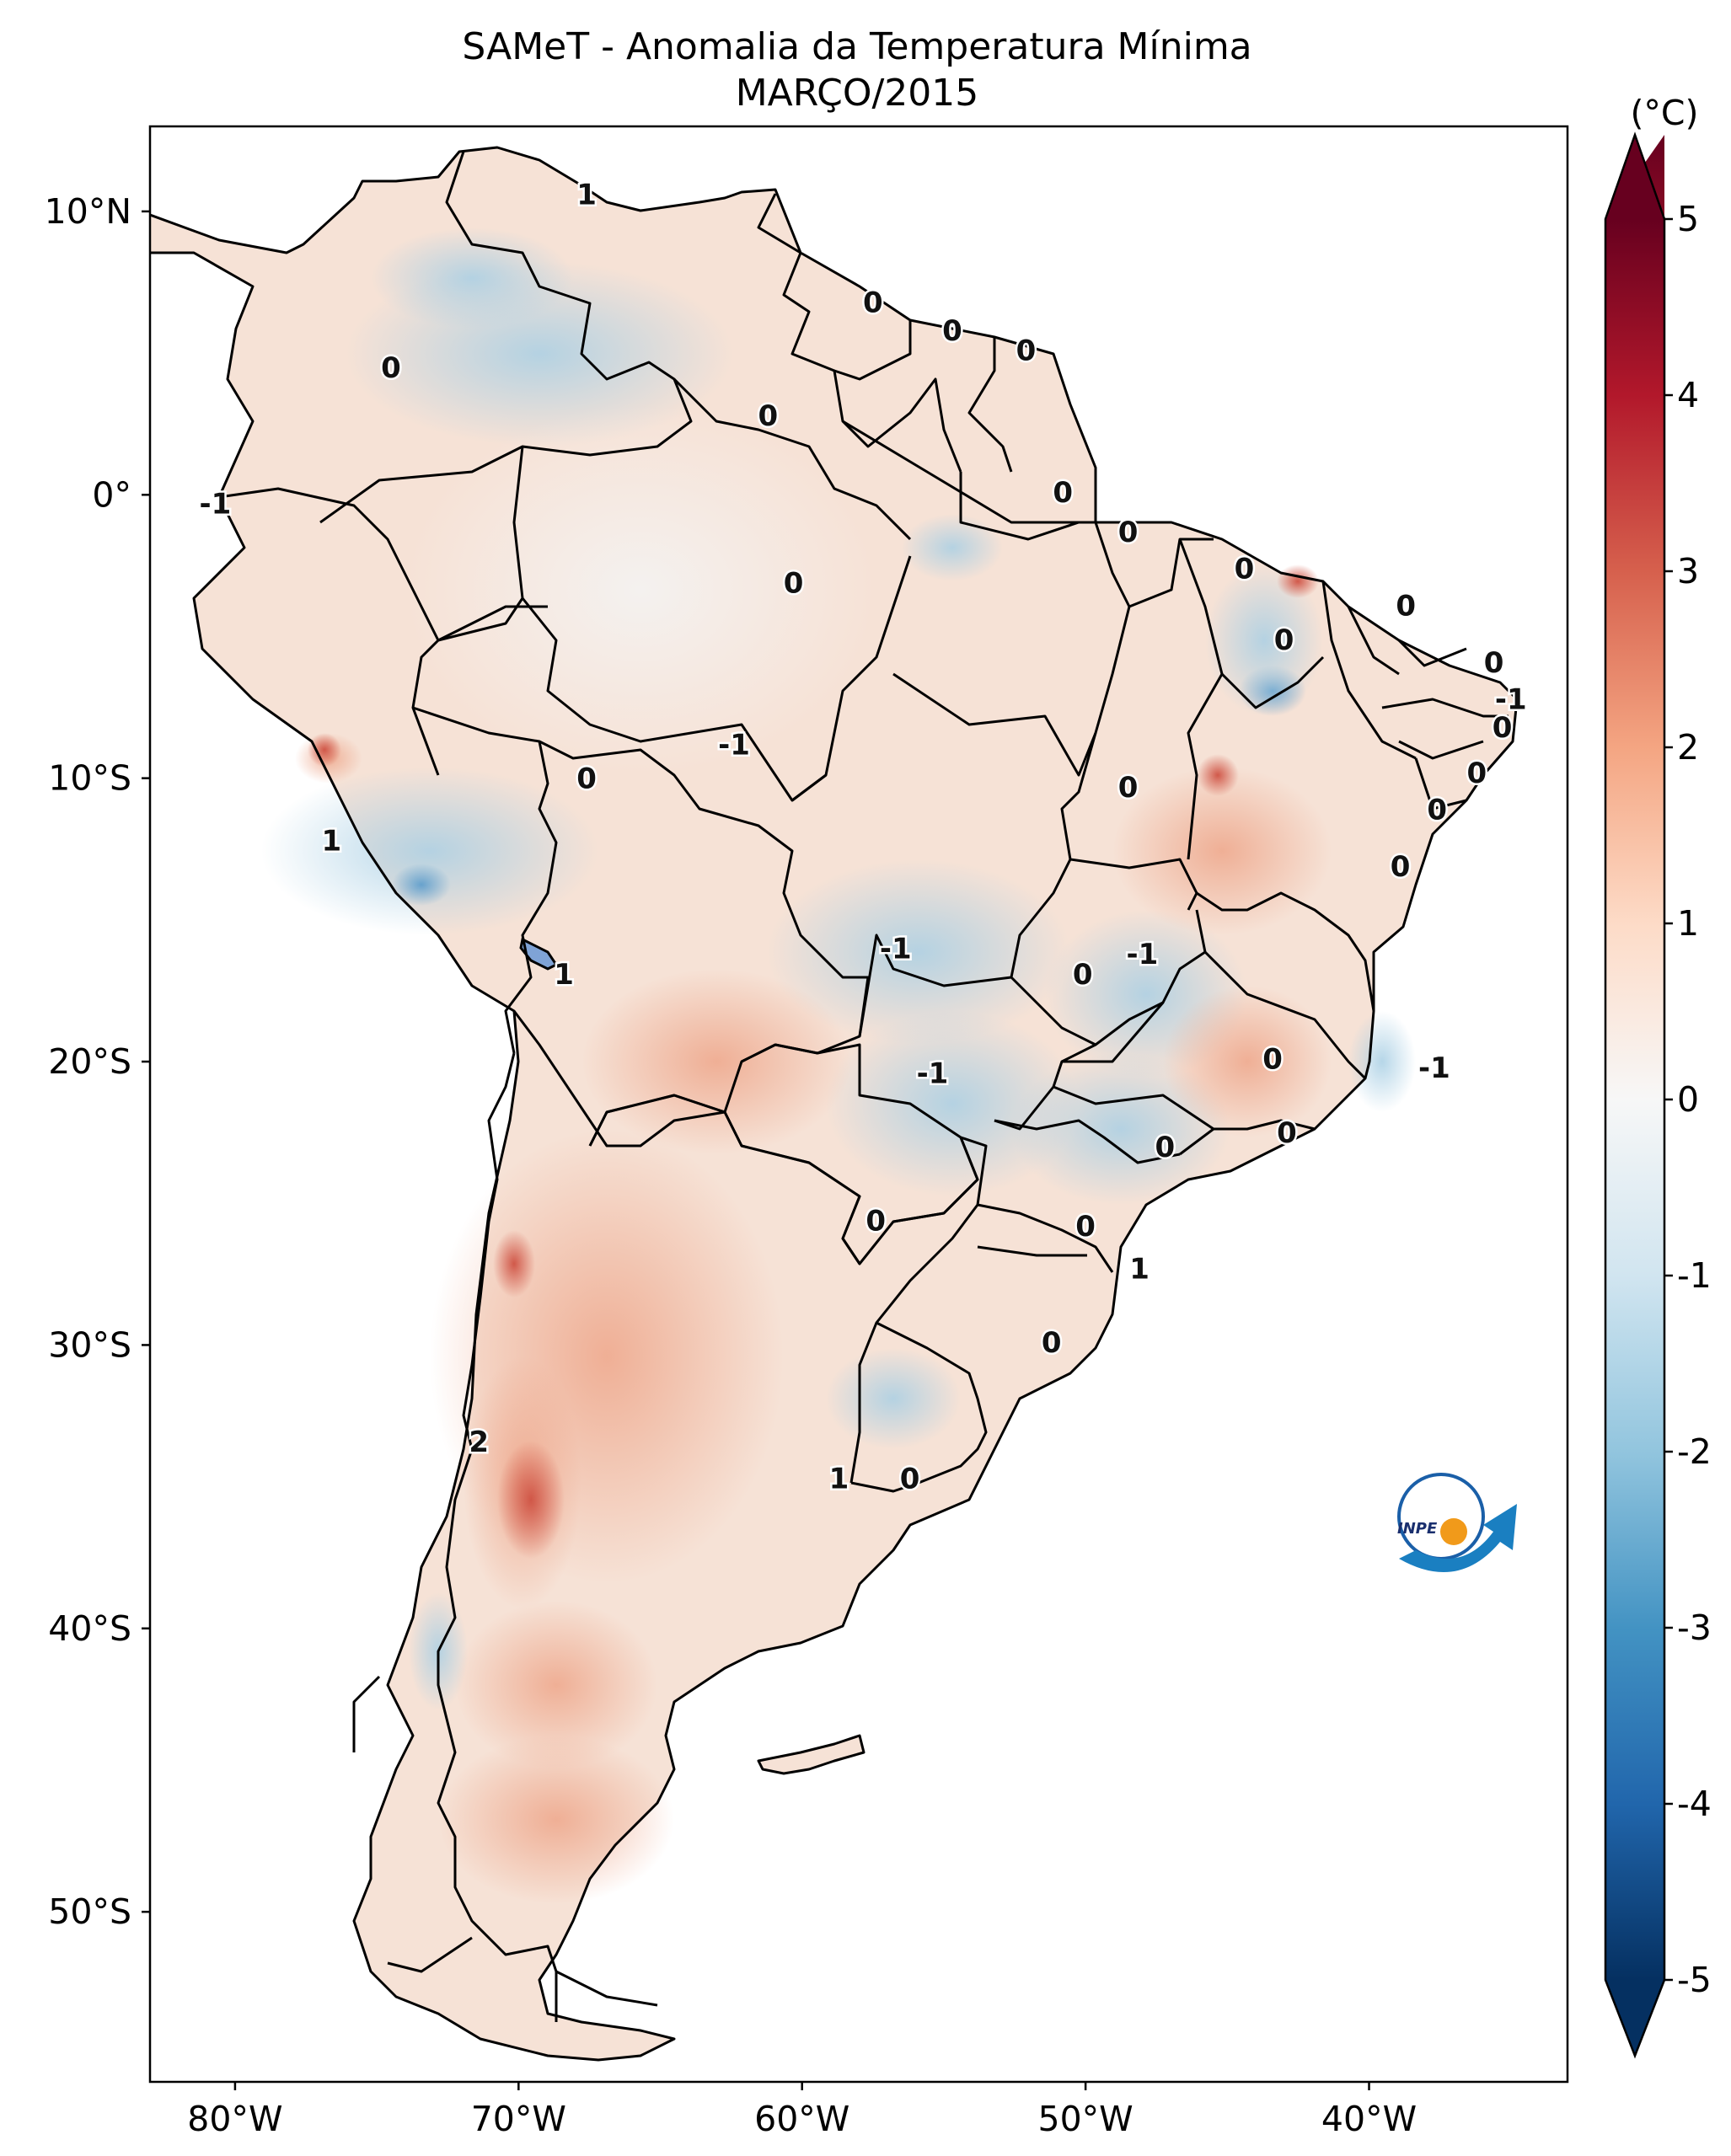  Describe the element at coordinates (1085, 2119) in the screenshot. I see `lon-tick-label: 50°W` at that location.